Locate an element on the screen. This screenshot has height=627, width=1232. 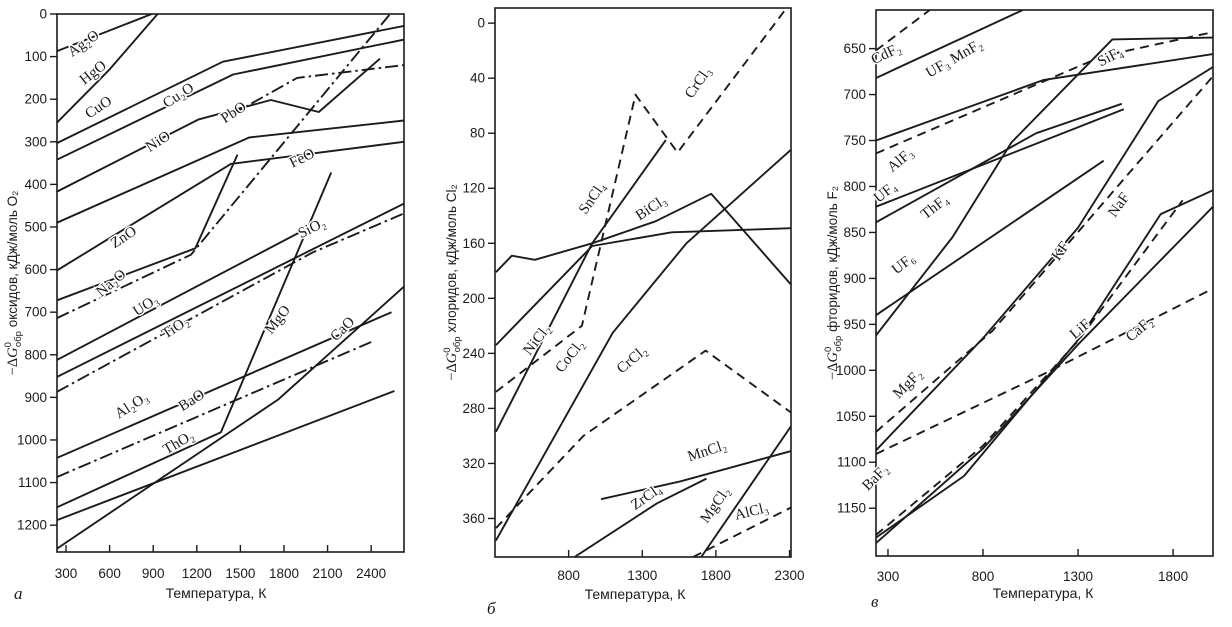
x-tick-label: 2100 is located at coordinates (328, 573).